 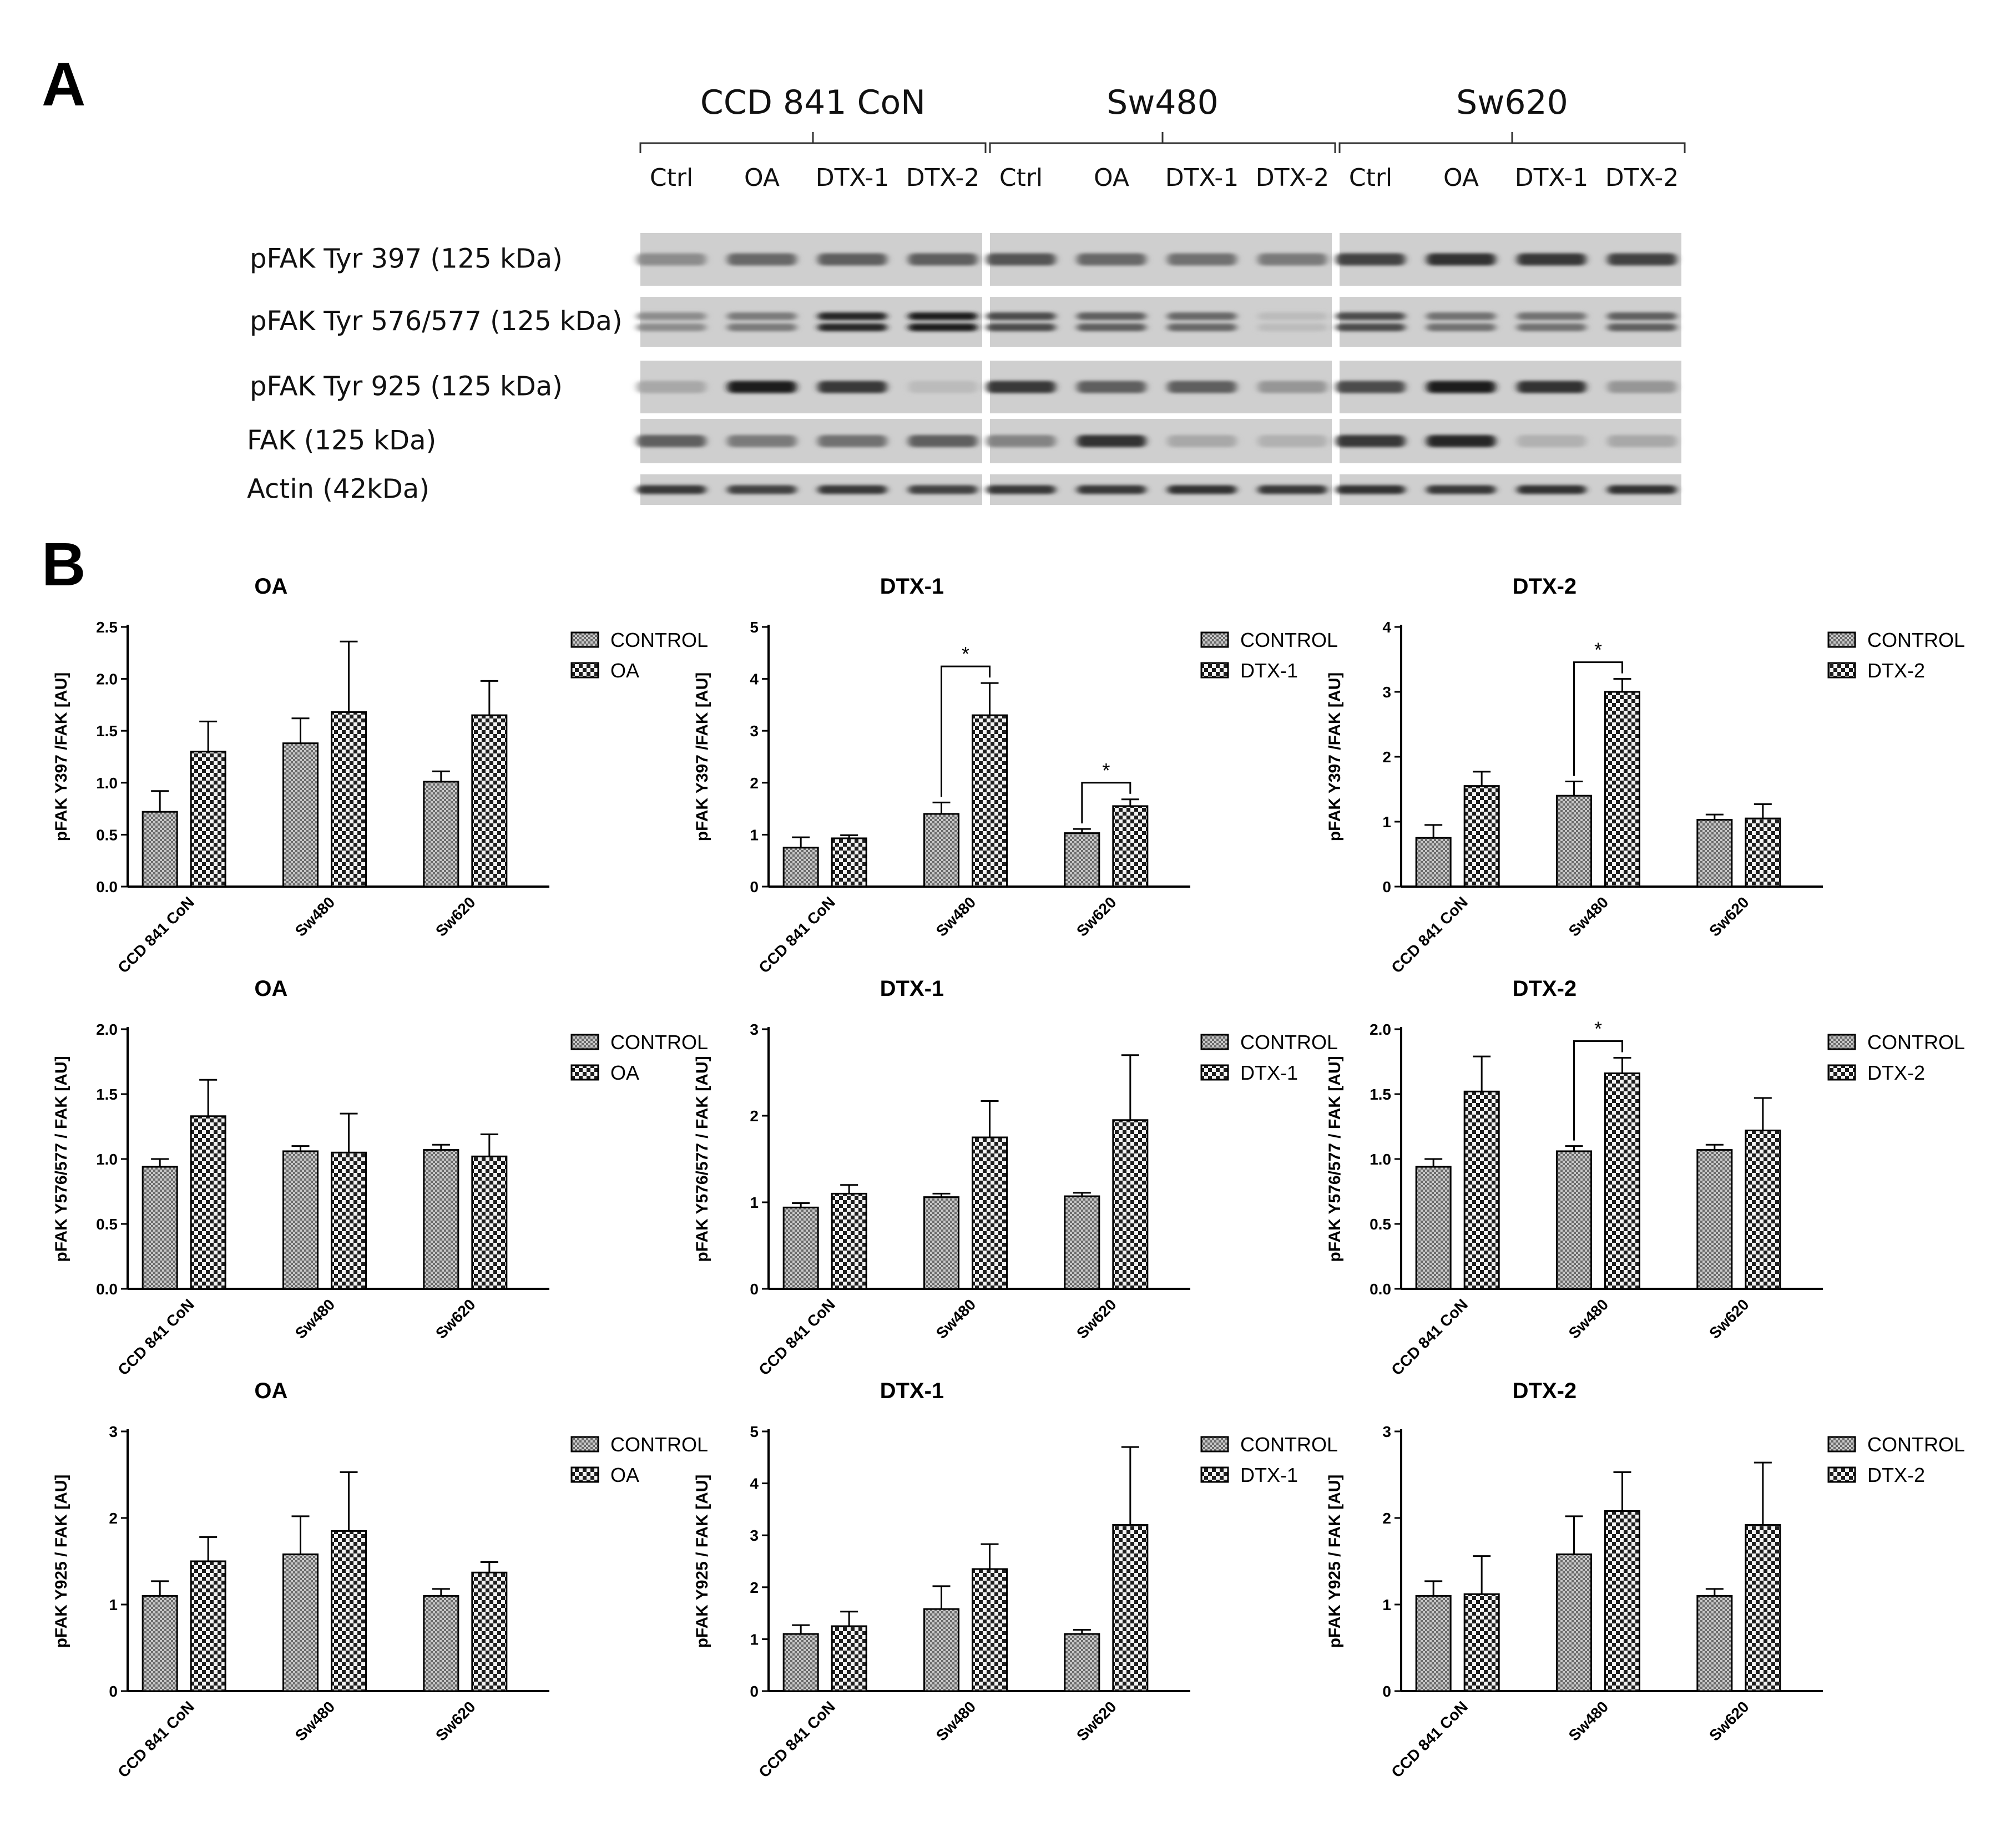 I want to click on blot-strip-background, so click(x=1510, y=322).